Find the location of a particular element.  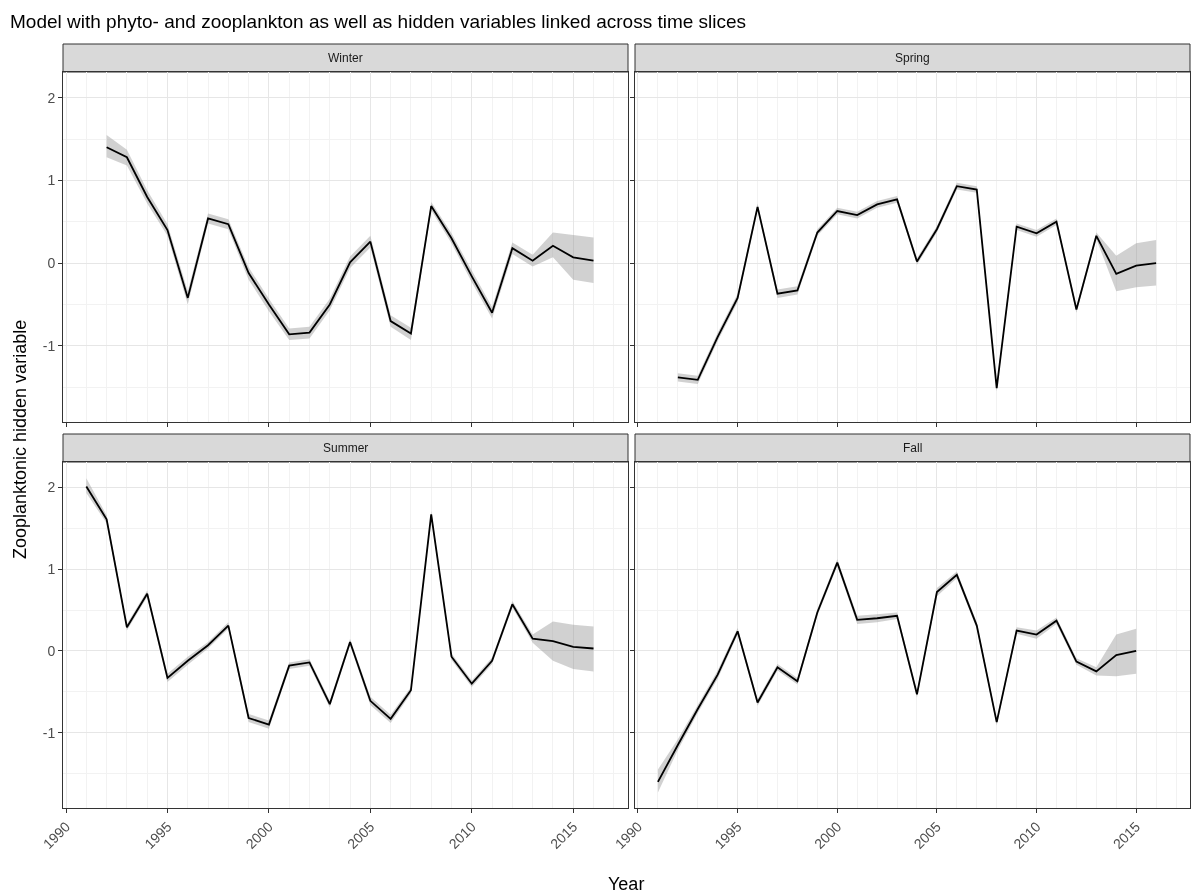

chart-title: Fall is located at coordinates (913, 448).